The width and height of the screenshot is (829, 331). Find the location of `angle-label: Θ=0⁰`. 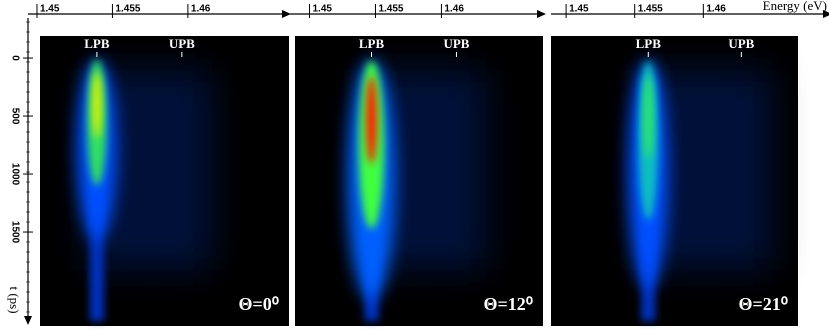

angle-label: Θ=0⁰ is located at coordinates (259, 304).